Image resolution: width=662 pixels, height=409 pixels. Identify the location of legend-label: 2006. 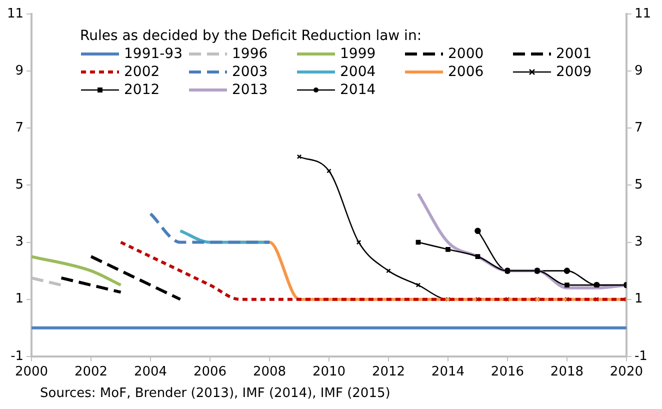
(466, 72).